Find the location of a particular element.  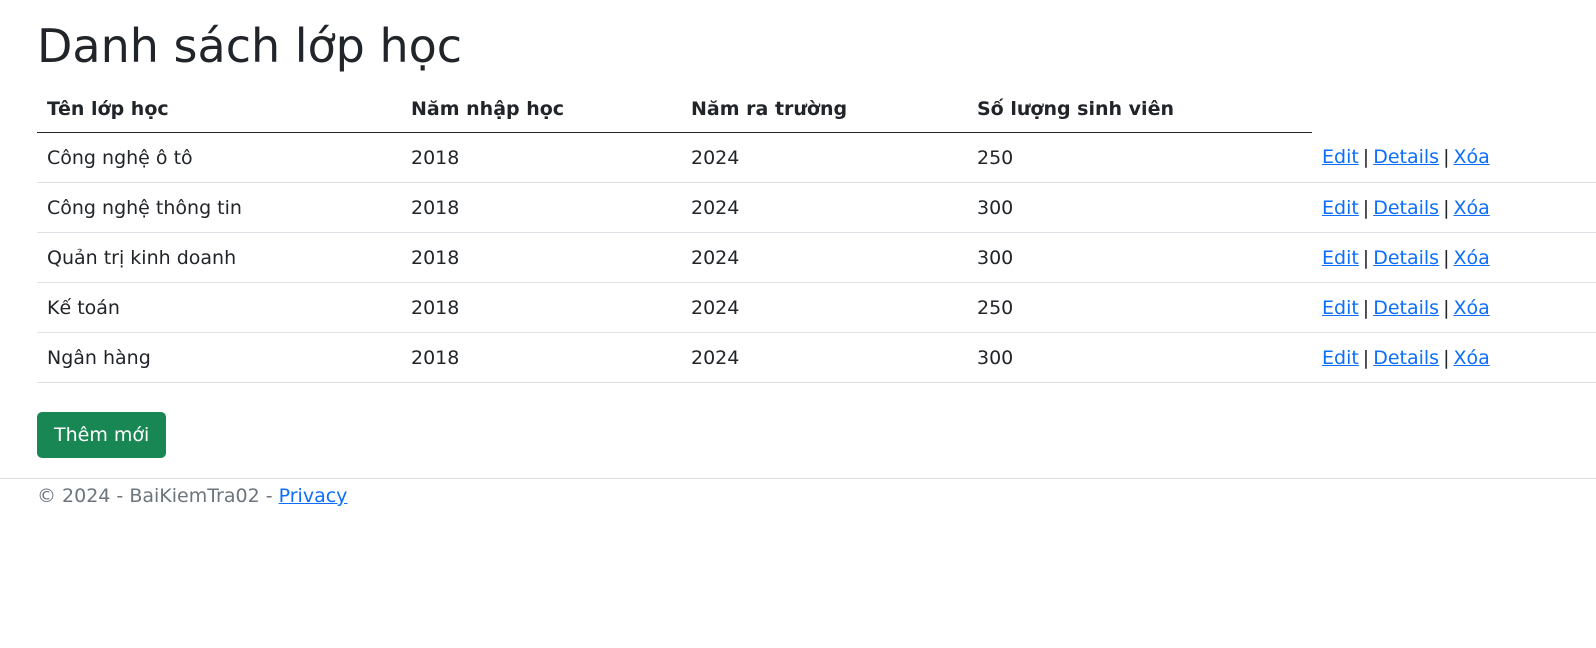

cell-class-name: Công nghệ thông tin is located at coordinates (219, 207).